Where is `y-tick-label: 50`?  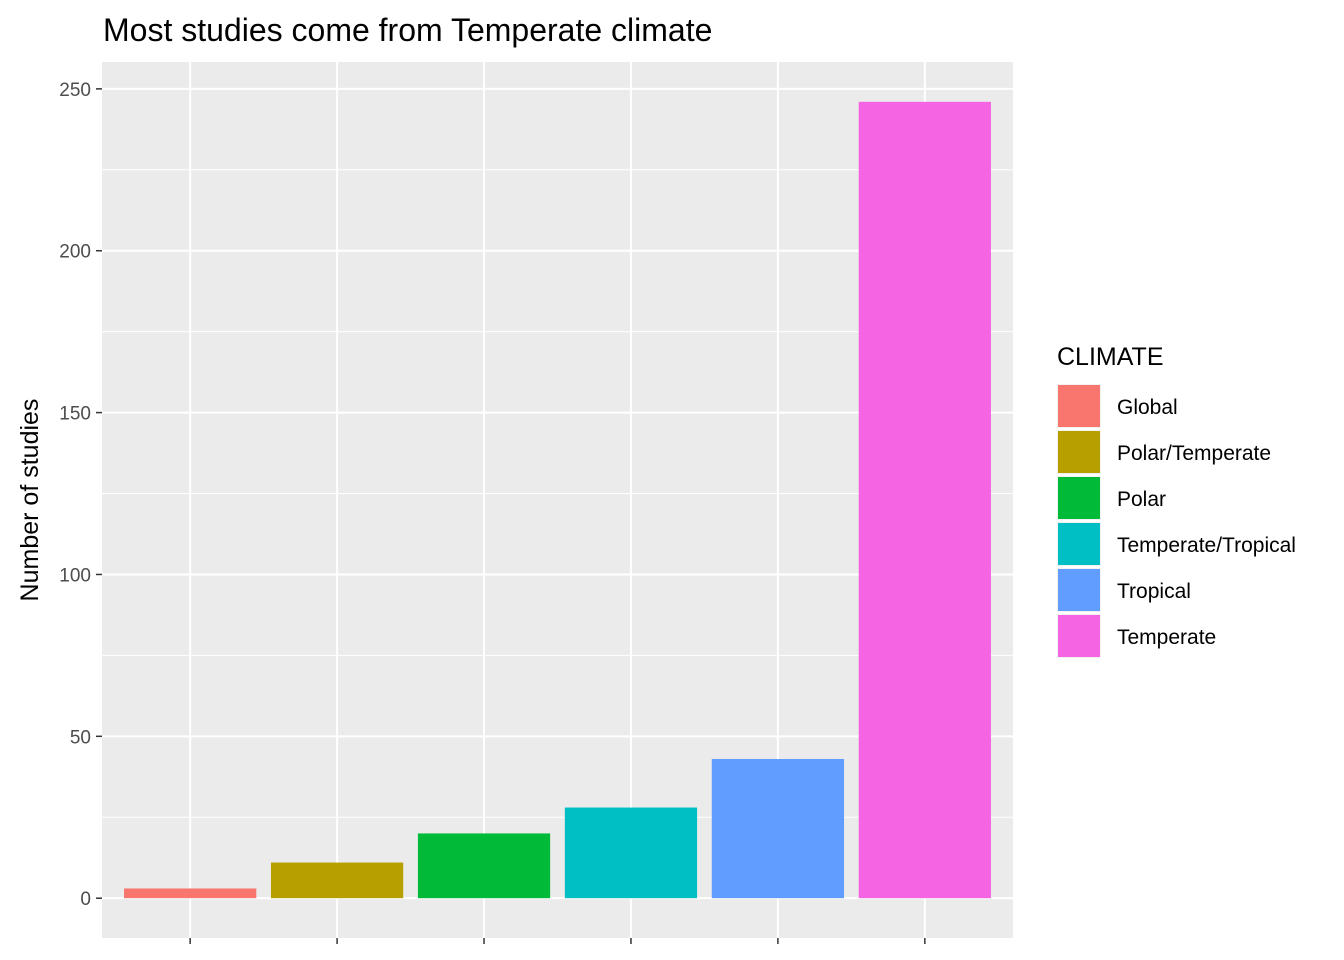
y-tick-label: 50 is located at coordinates (80, 737).